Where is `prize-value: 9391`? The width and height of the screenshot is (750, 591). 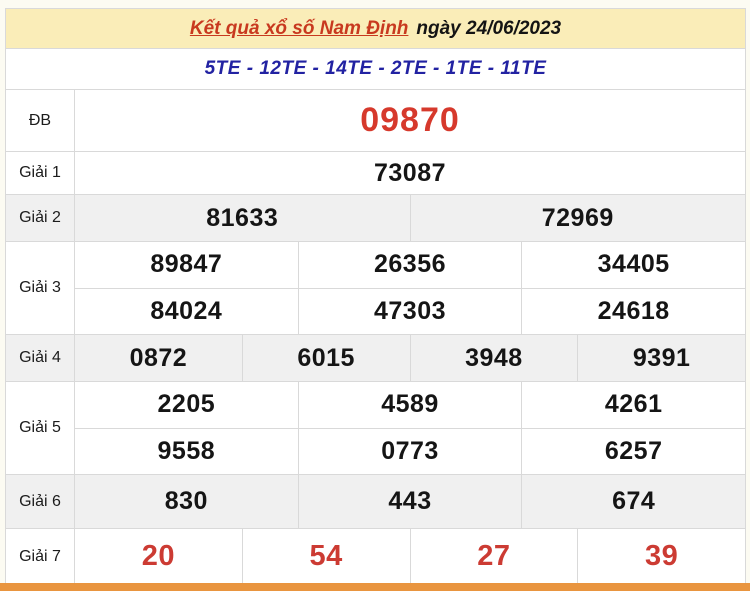
prize-value: 9391 is located at coordinates (661, 358).